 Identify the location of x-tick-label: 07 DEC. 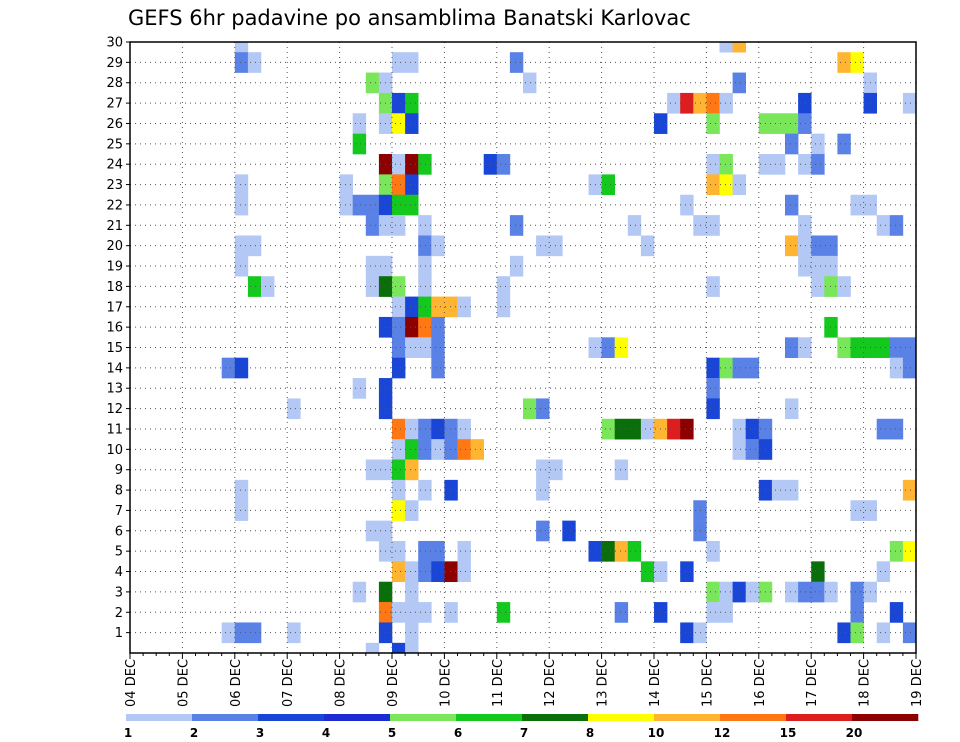
(288, 683).